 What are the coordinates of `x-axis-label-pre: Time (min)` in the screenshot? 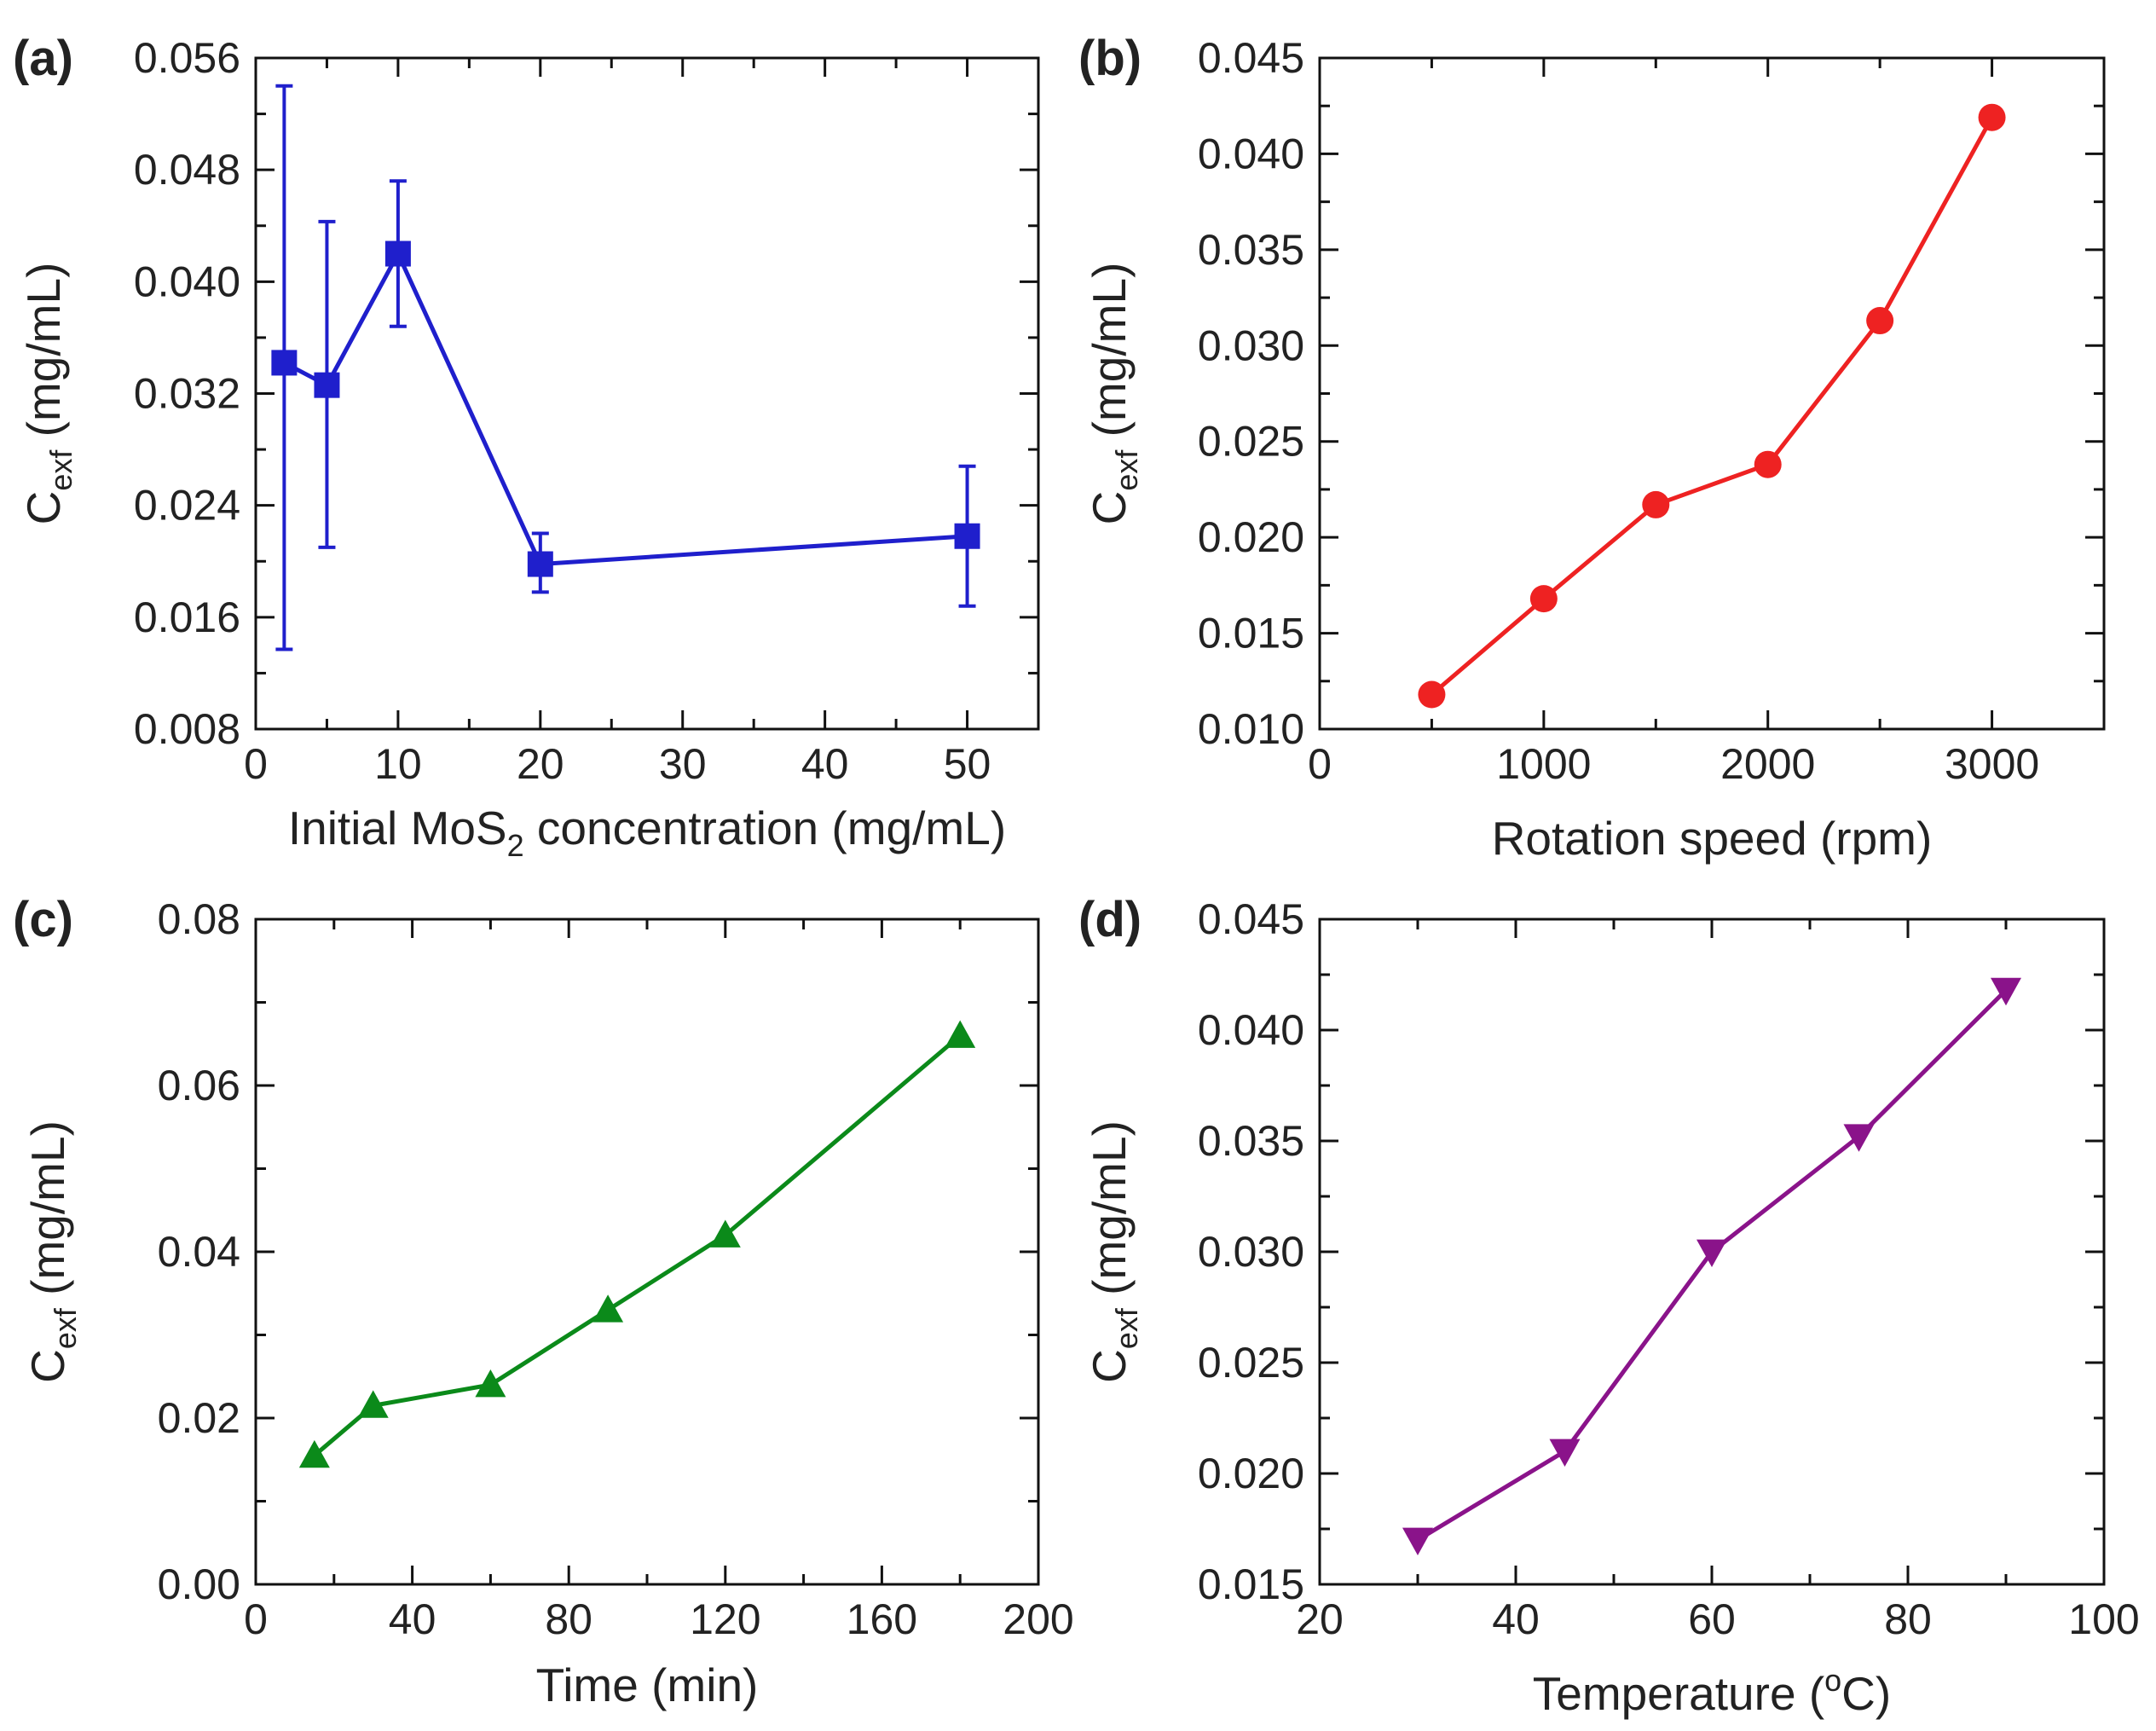 It's located at (647, 1685).